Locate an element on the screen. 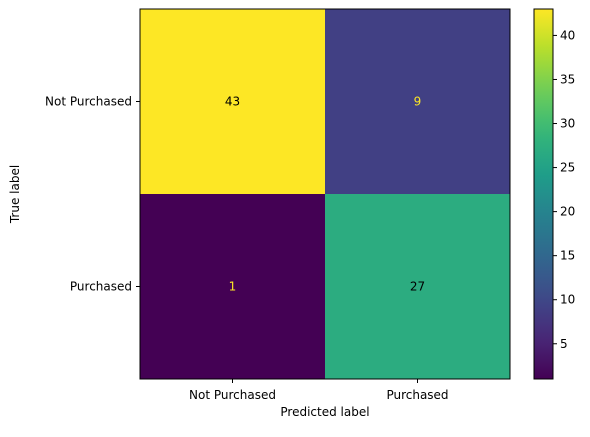  cell-value-label: 9 is located at coordinates (418, 102).